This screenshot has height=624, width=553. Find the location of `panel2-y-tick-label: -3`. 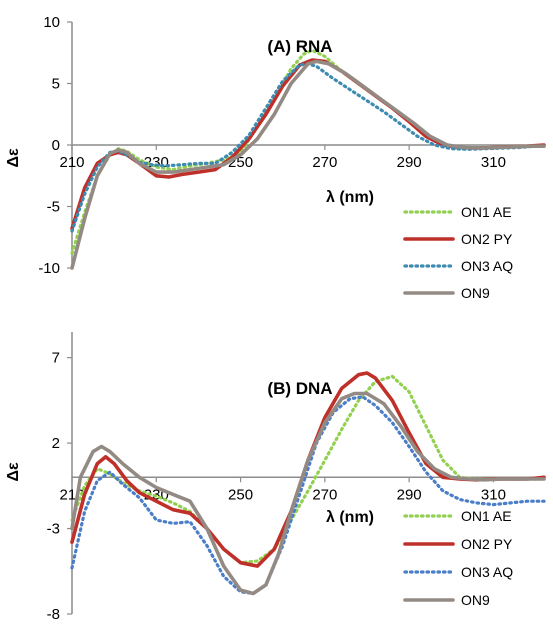

panel2-y-tick-label: -3 is located at coordinates (53, 529).